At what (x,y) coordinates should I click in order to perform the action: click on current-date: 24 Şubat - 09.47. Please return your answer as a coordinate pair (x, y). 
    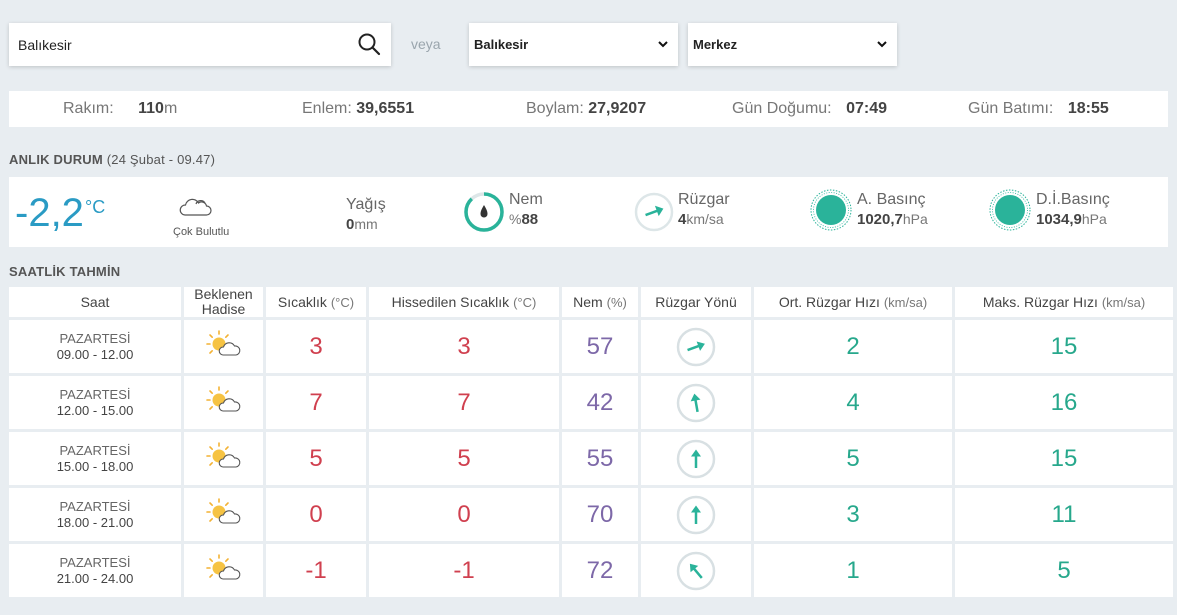
    Looking at the image, I should click on (161, 159).